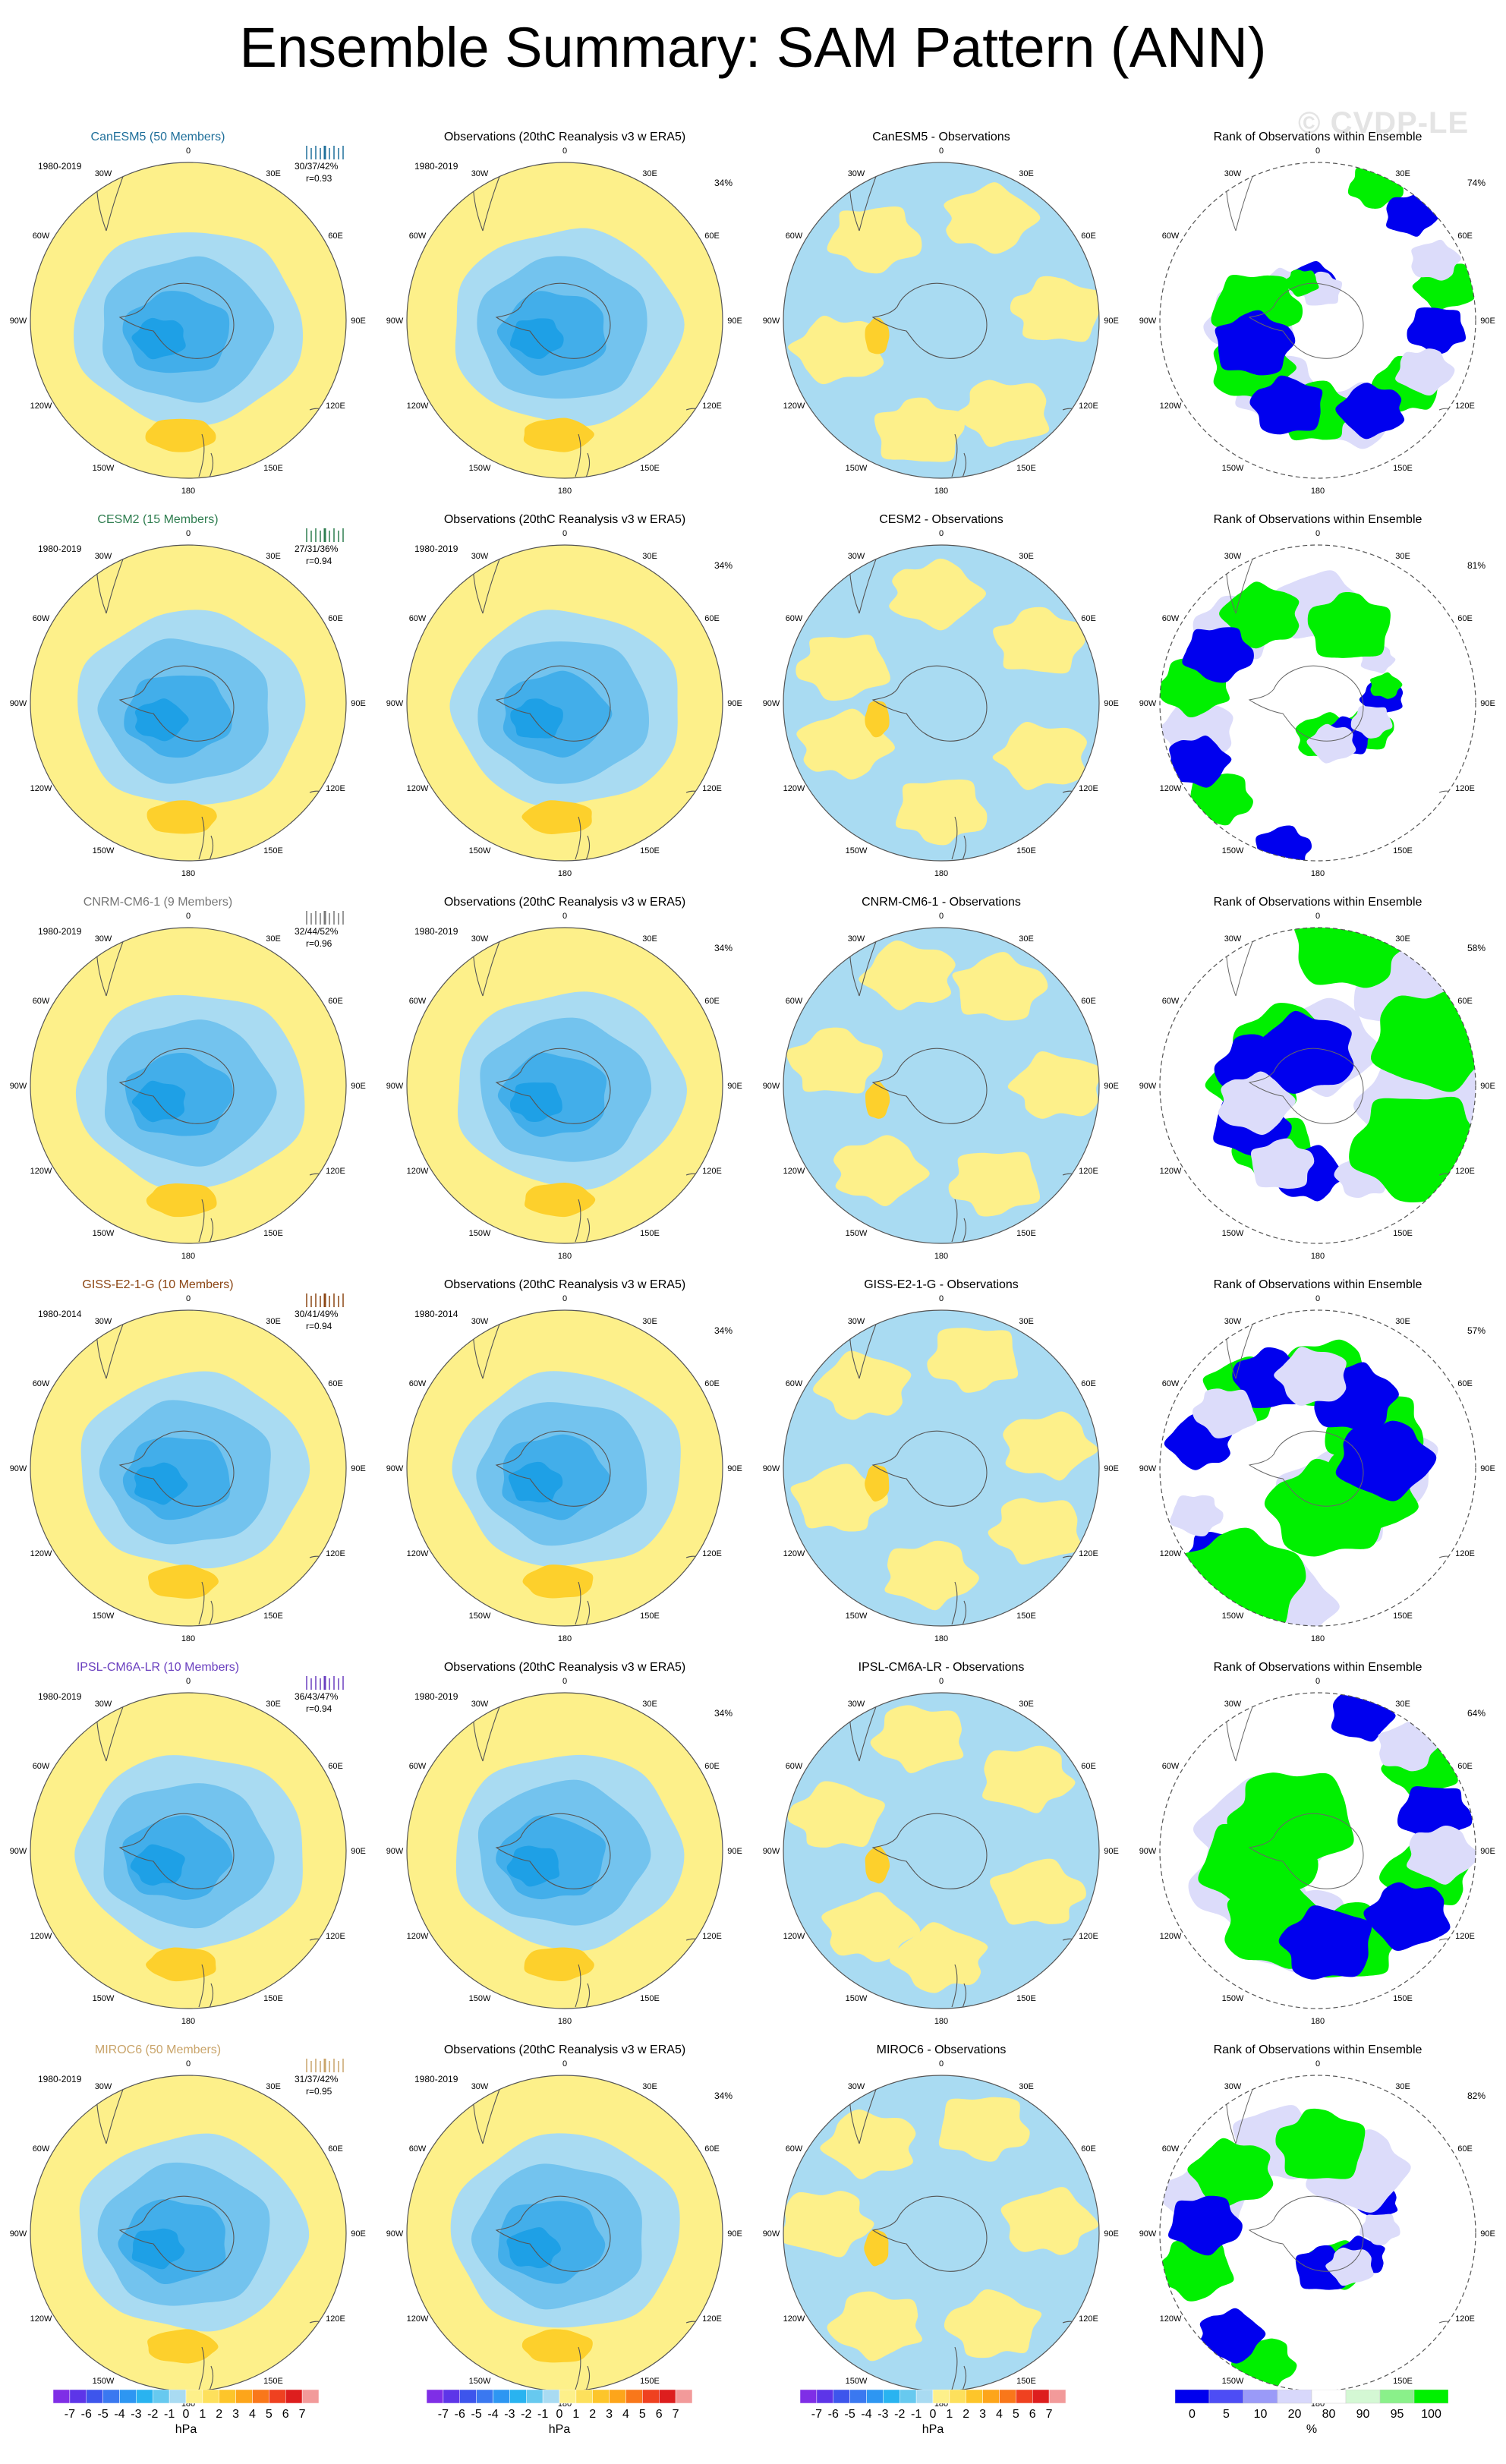  I want to click on colorbar-label: 0, so click(186, 2415).